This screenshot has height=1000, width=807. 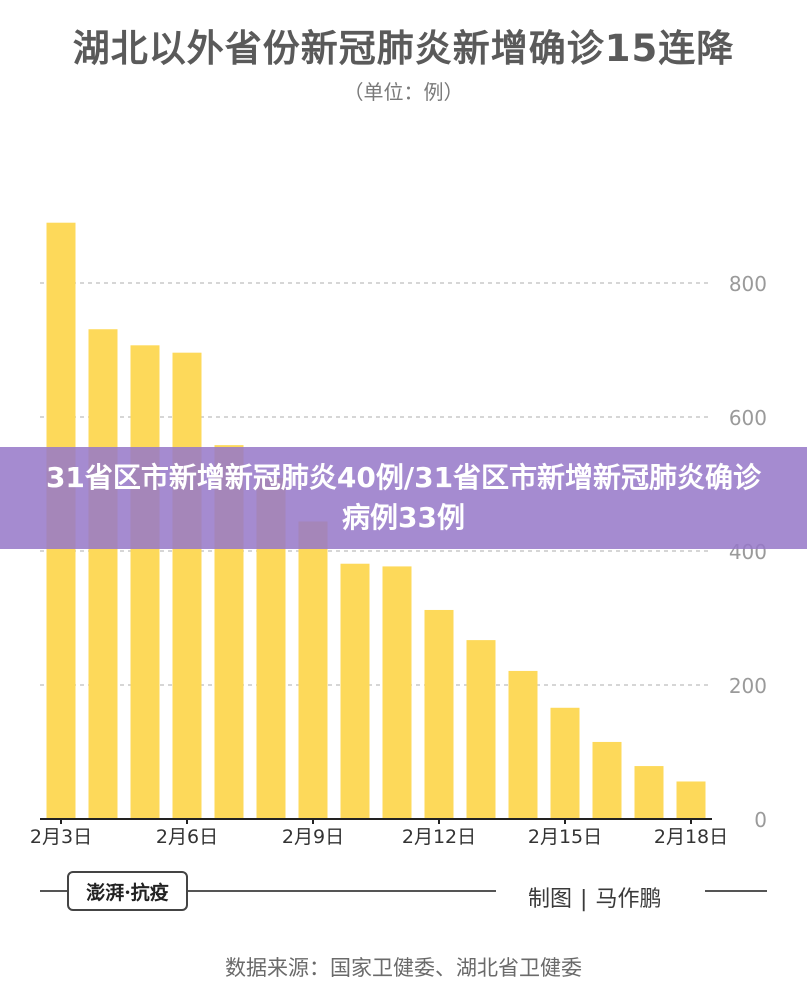 I want to click on headline-text: 31省区市新增新冠肺炎40例/31省区市新增新冠肺炎确诊病例33例, so click(x=403, y=497).